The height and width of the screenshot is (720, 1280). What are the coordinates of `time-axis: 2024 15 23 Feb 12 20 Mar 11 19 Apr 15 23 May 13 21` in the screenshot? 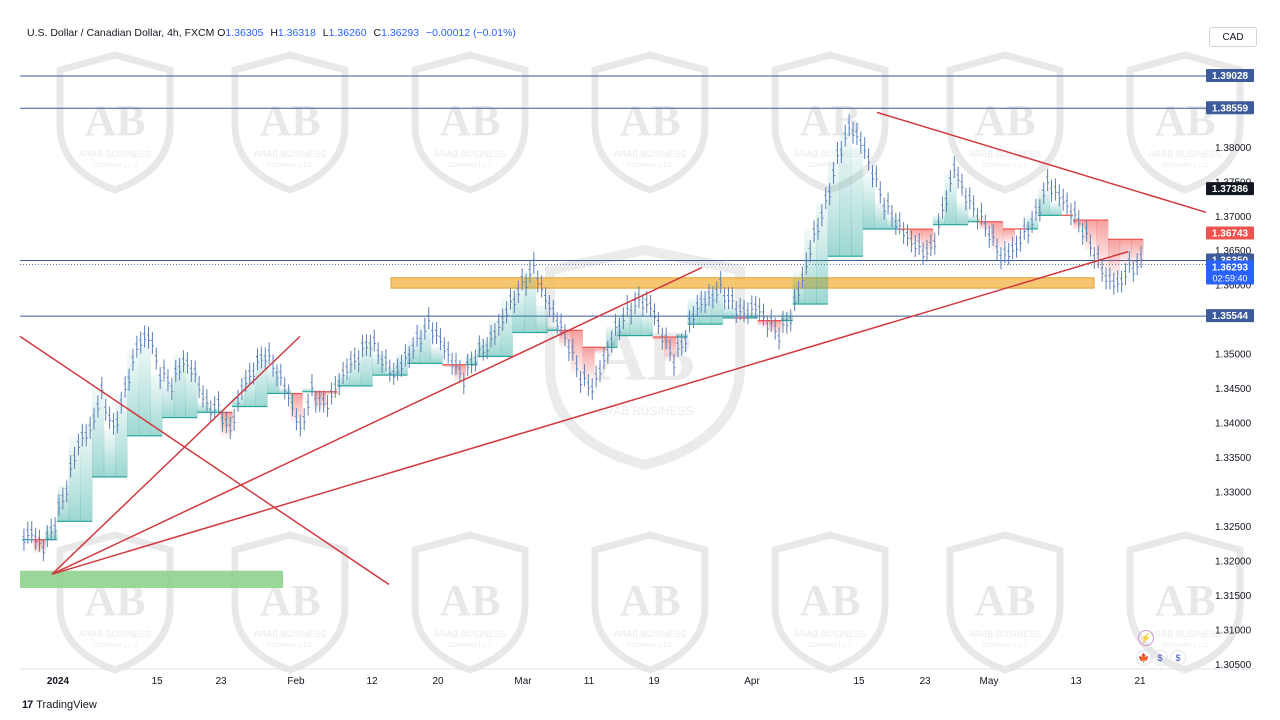 It's located at (638, 677).